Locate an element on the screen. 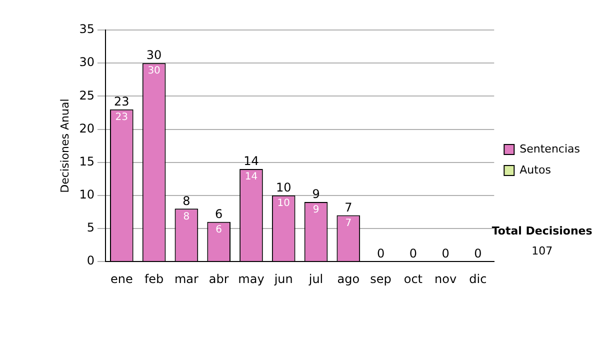 The image size is (600, 340). x-tick-label: may is located at coordinates (251, 279).